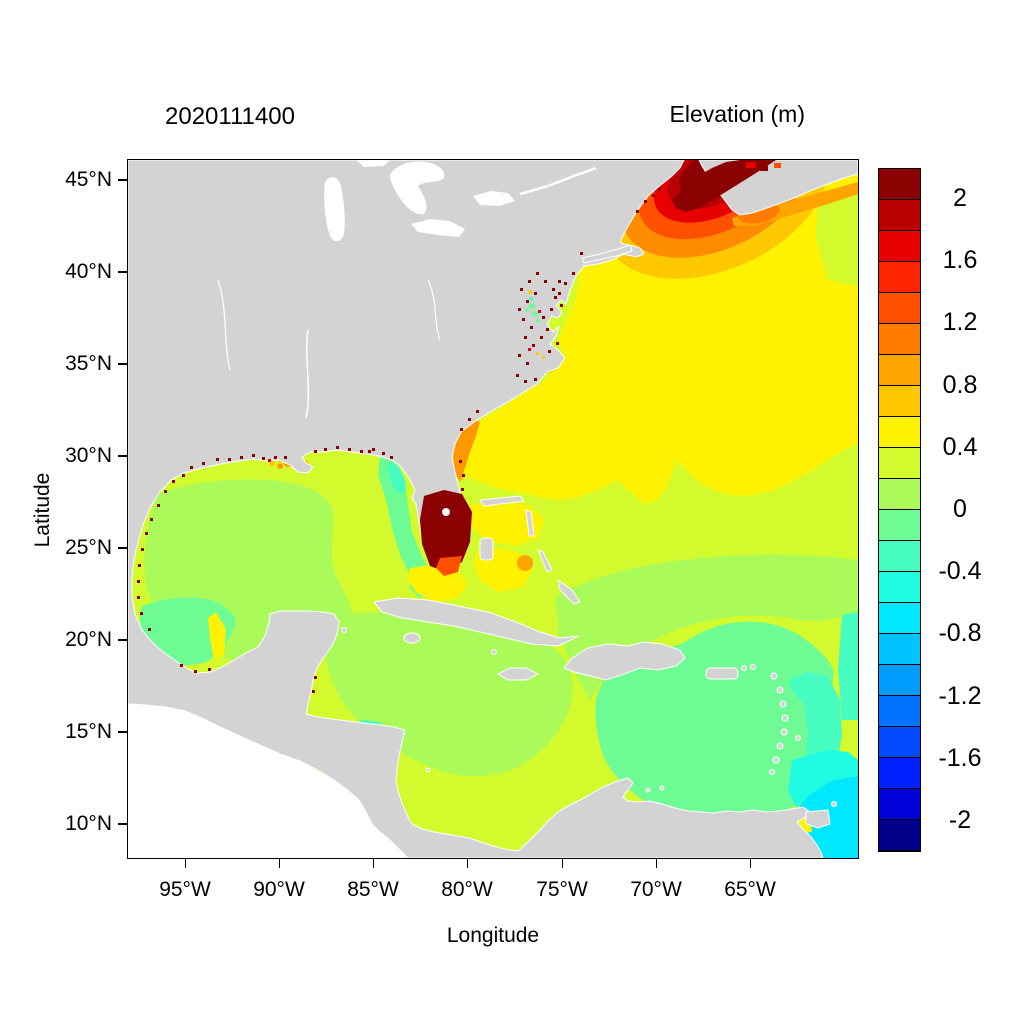  What do you see at coordinates (960, 695) in the screenshot?
I see `colorbar-tick-label: -1.2` at bounding box center [960, 695].